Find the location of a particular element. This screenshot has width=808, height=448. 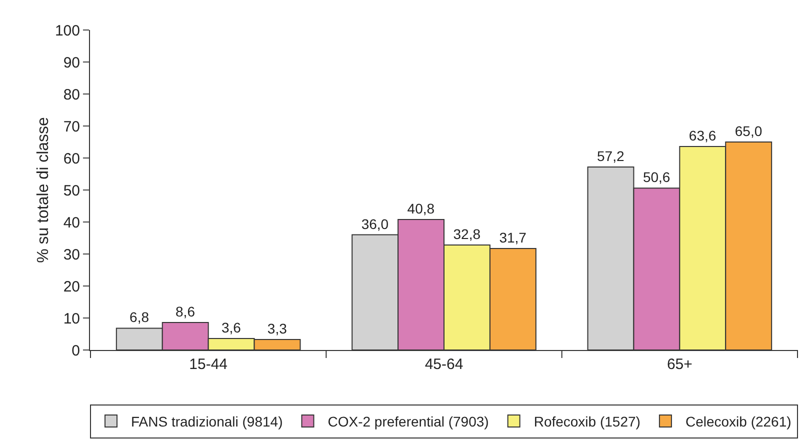

data-label: 32,8 is located at coordinates (467, 234).